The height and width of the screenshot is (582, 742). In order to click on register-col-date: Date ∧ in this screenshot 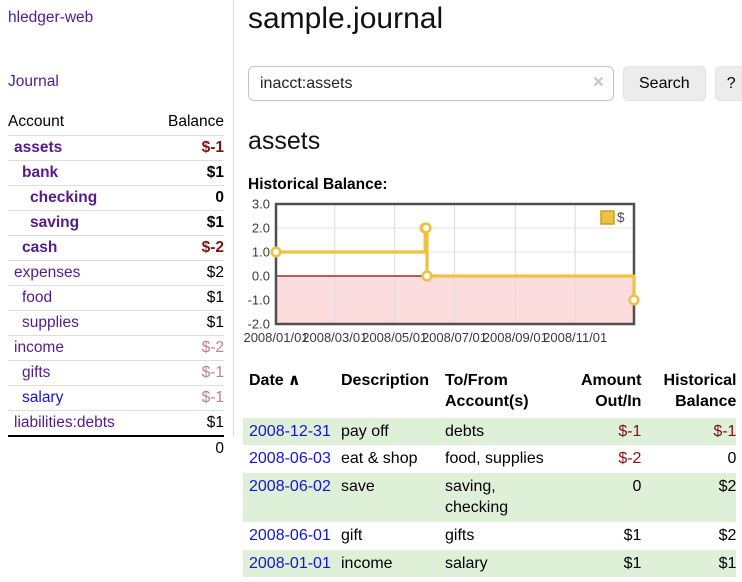, I will do `click(275, 380)`.